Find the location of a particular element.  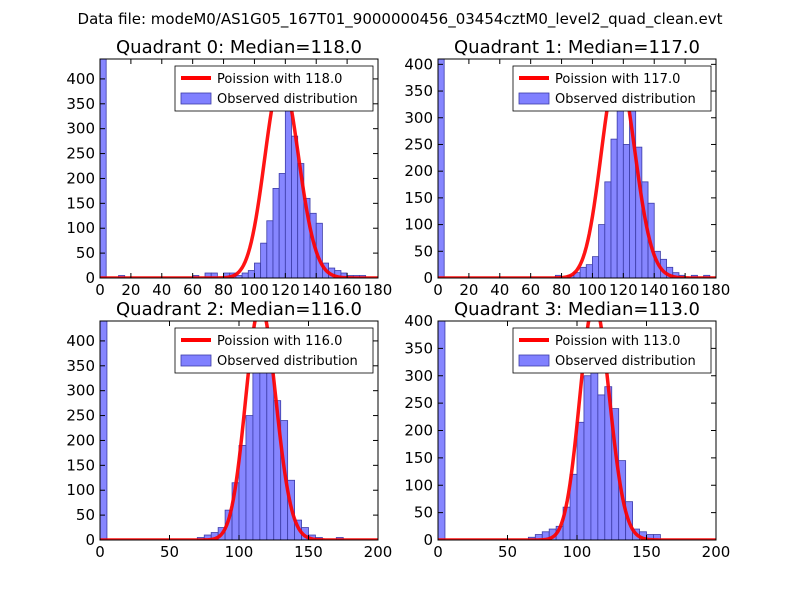

panel-title: Quadrant 0: Median=118.0 is located at coordinates (239, 47).